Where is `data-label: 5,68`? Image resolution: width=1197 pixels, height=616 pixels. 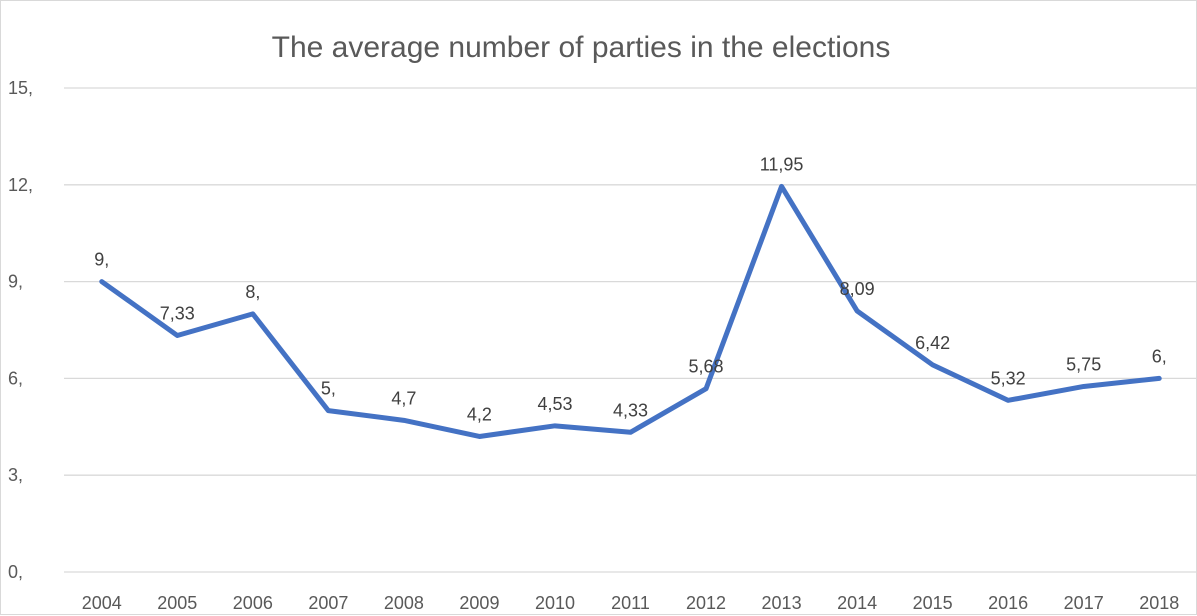
data-label: 5,68 is located at coordinates (706, 367).